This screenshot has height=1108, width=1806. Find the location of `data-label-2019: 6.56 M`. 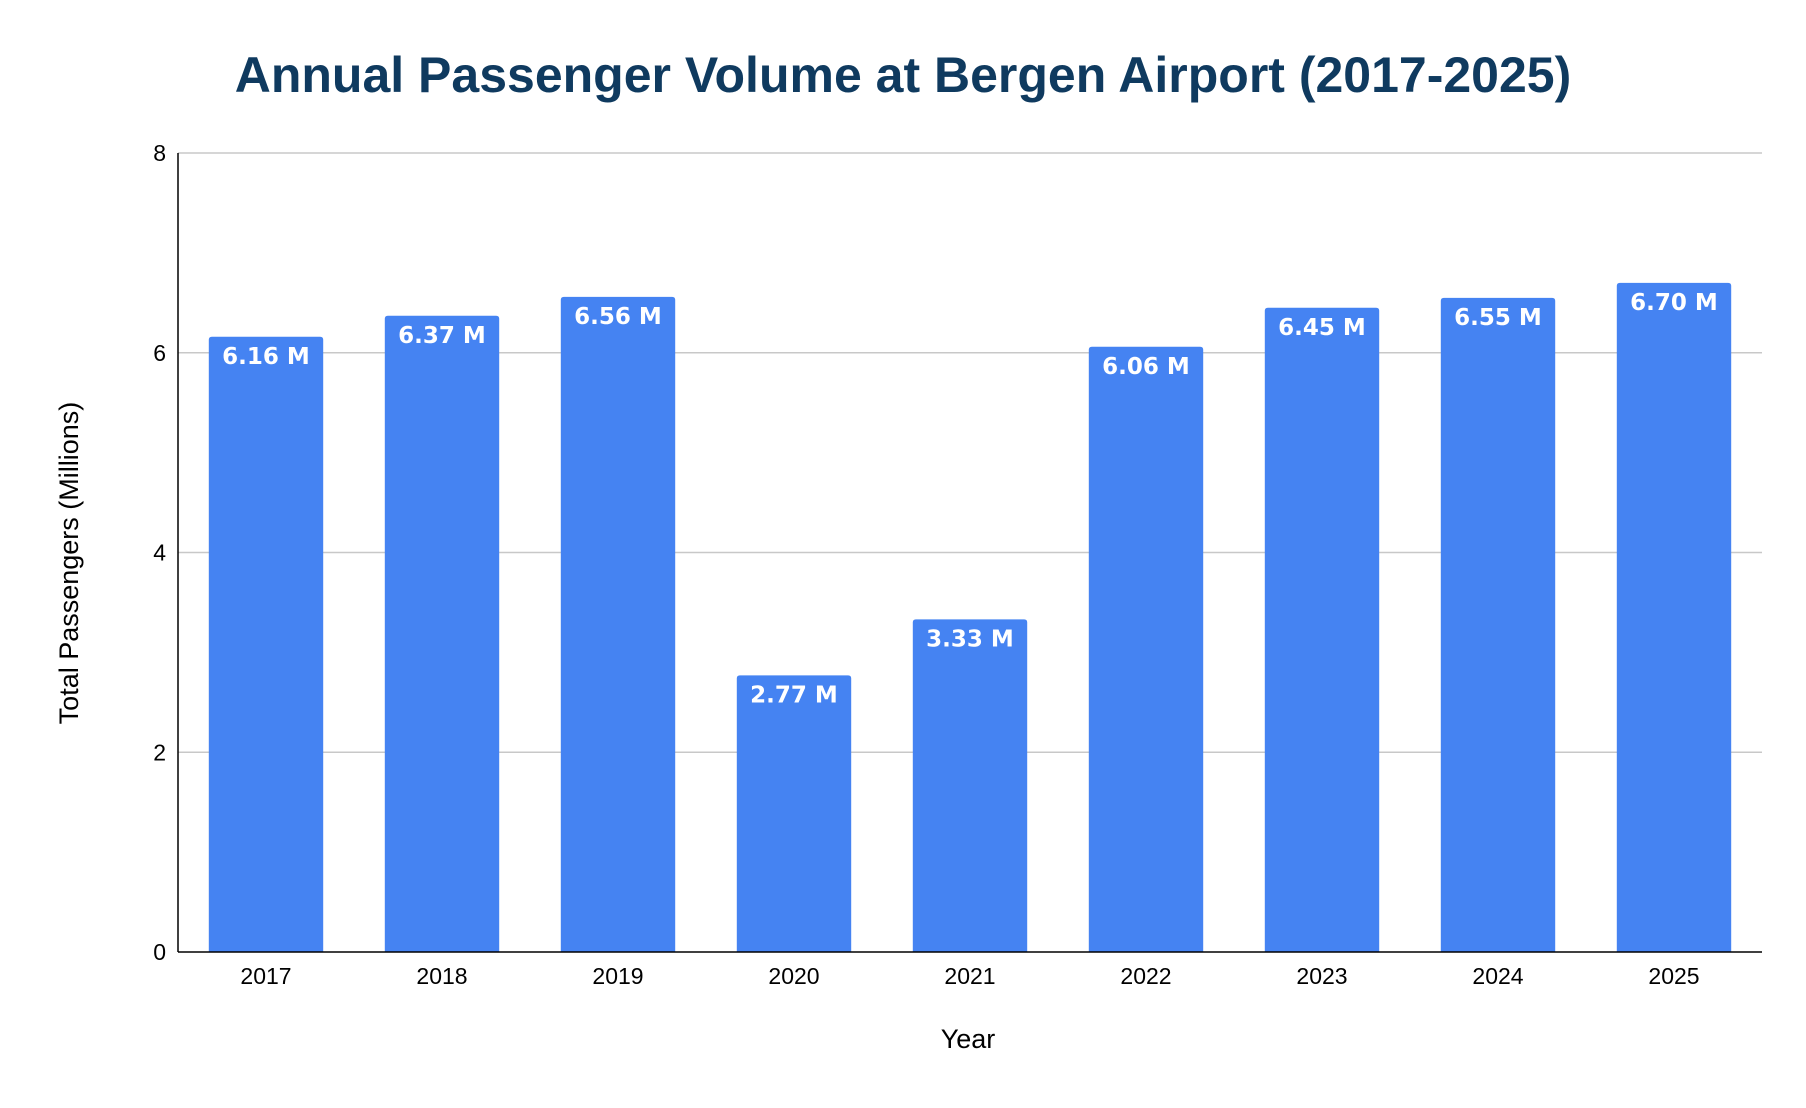

data-label-2019: 6.56 M is located at coordinates (618, 317).